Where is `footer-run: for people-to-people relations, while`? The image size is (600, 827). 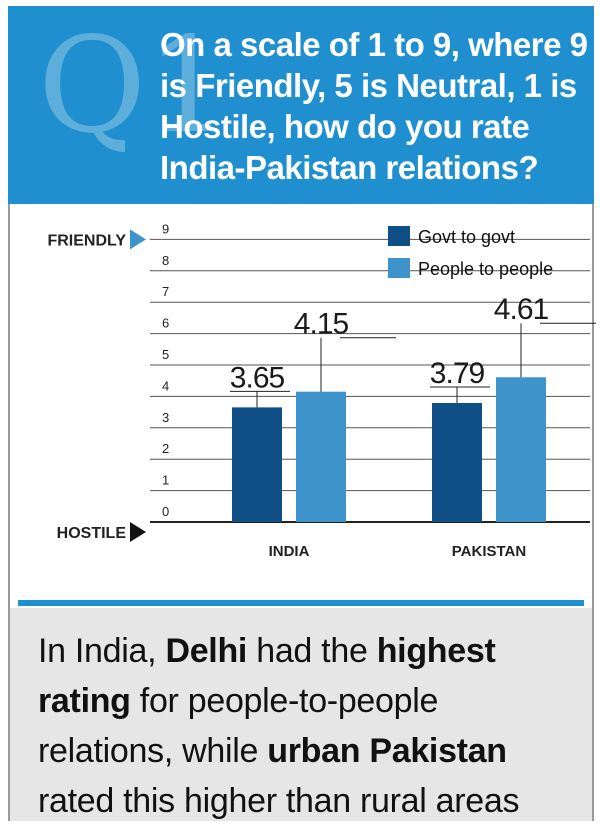 footer-run: for people-to-people relations, while is located at coordinates (238, 726).